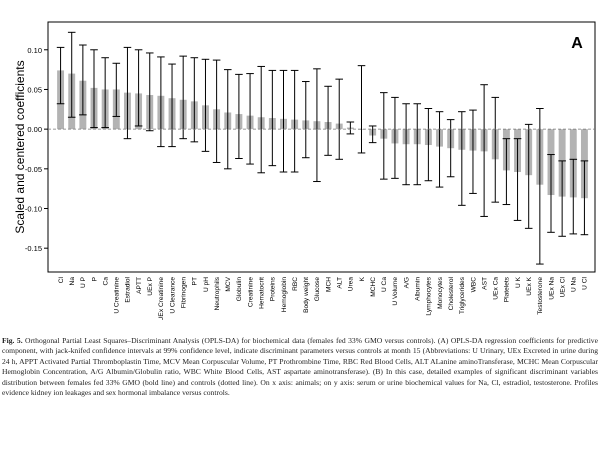 The height and width of the screenshot is (450, 600). I want to click on x-tick-label: UEx Cl, so click(562, 286).